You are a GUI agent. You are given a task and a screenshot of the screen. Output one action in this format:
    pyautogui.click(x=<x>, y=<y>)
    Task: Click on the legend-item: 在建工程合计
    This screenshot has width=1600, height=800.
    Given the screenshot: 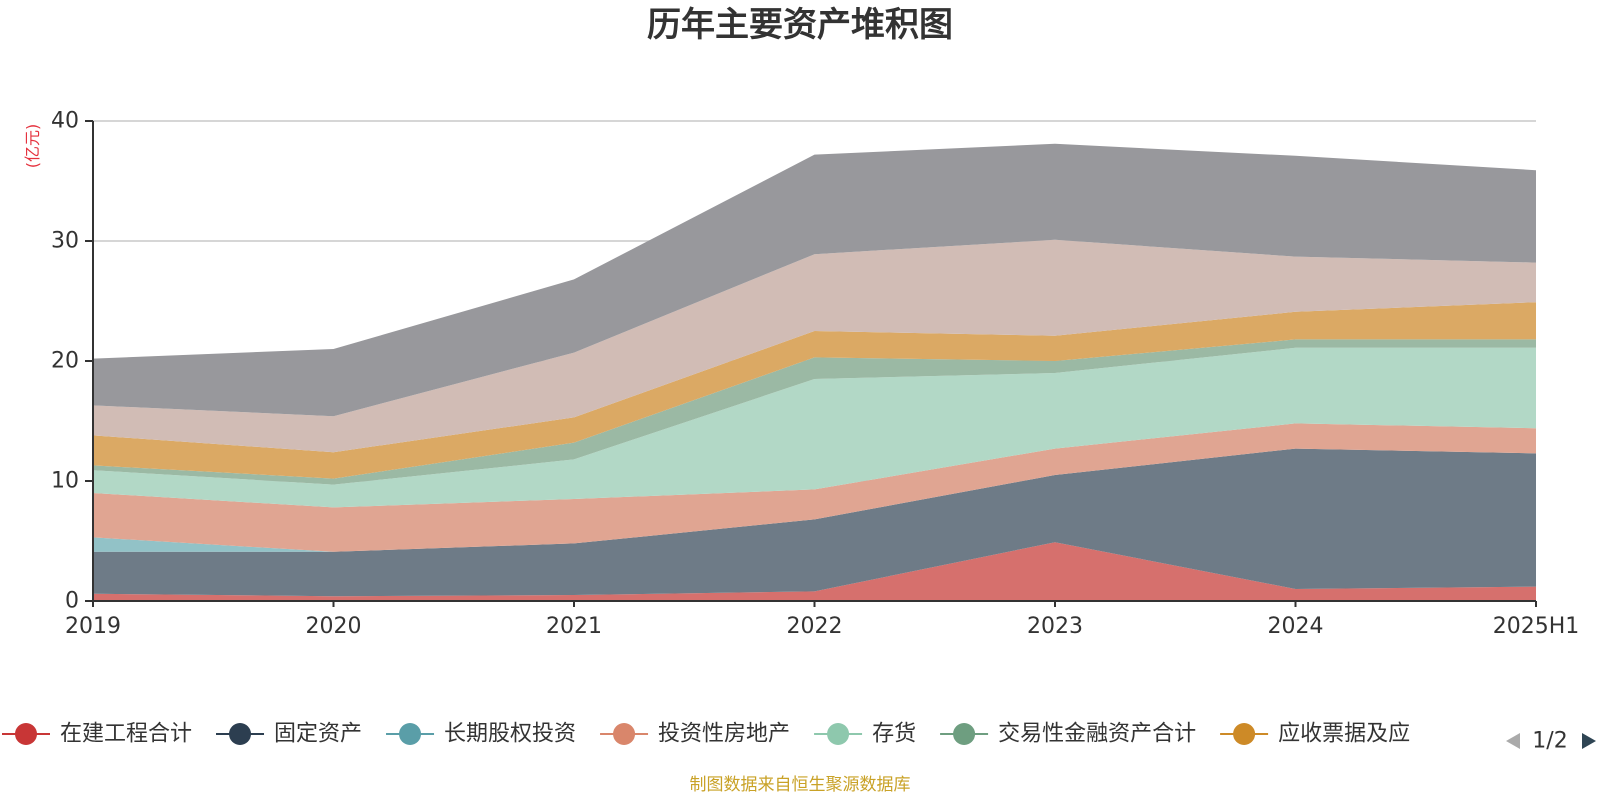 What is the action you would take?
    pyautogui.click(x=97, y=734)
    